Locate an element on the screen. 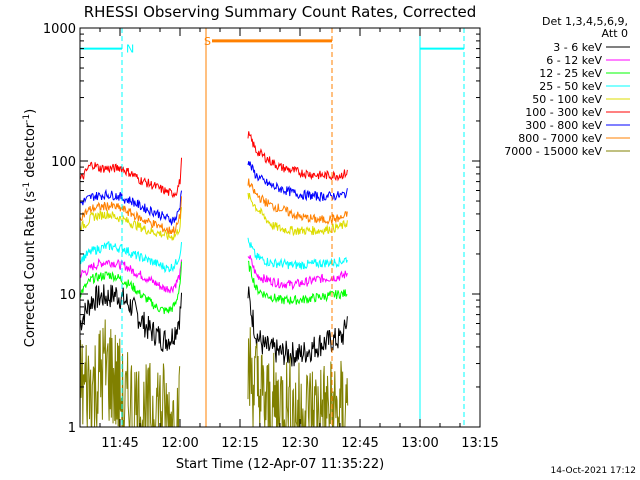 The width and height of the screenshot is (640, 480). series-line-5-before is located at coordinates (131, 224).